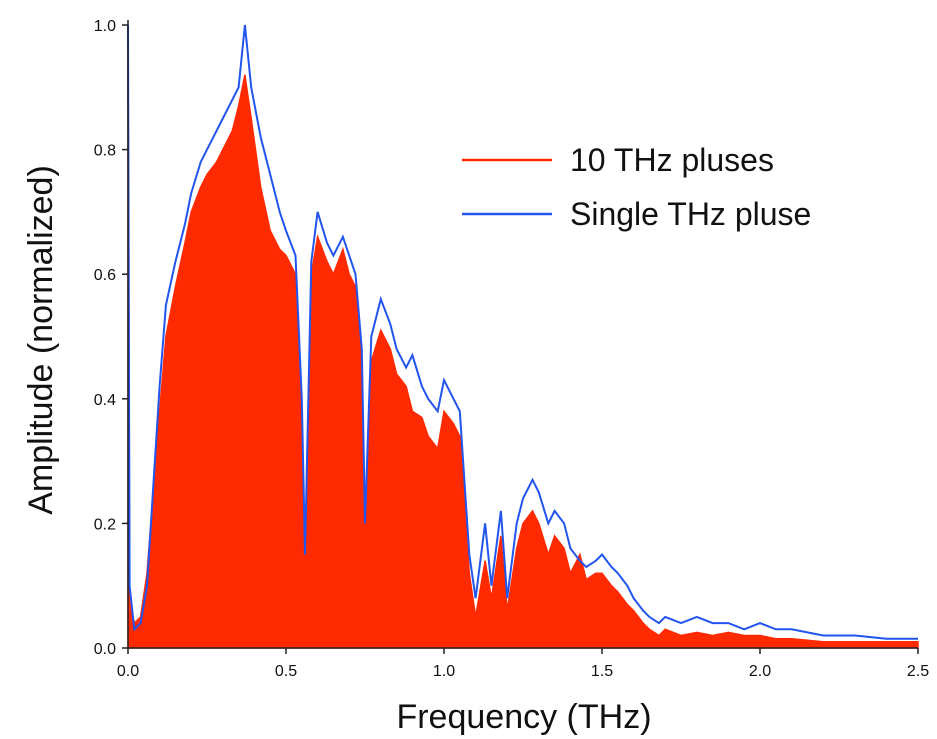 This screenshot has height=739, width=937. I want to click on y-tick-label: 0.4, so click(105, 400).